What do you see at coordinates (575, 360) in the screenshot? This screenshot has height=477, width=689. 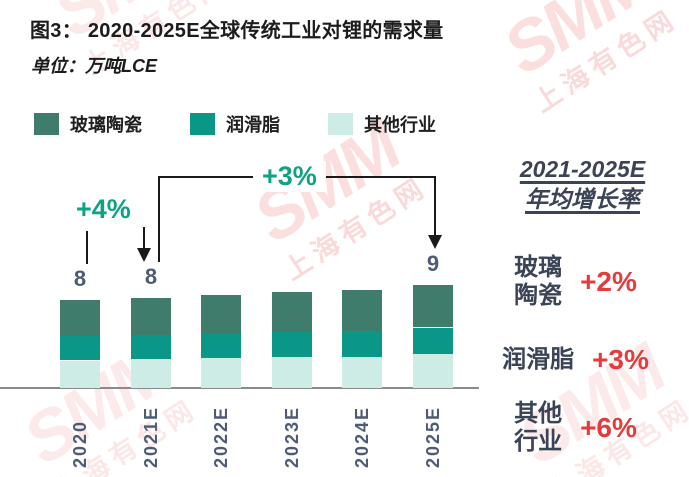 I see `cagr-row-grease: 润滑脂 +3%` at bounding box center [575, 360].